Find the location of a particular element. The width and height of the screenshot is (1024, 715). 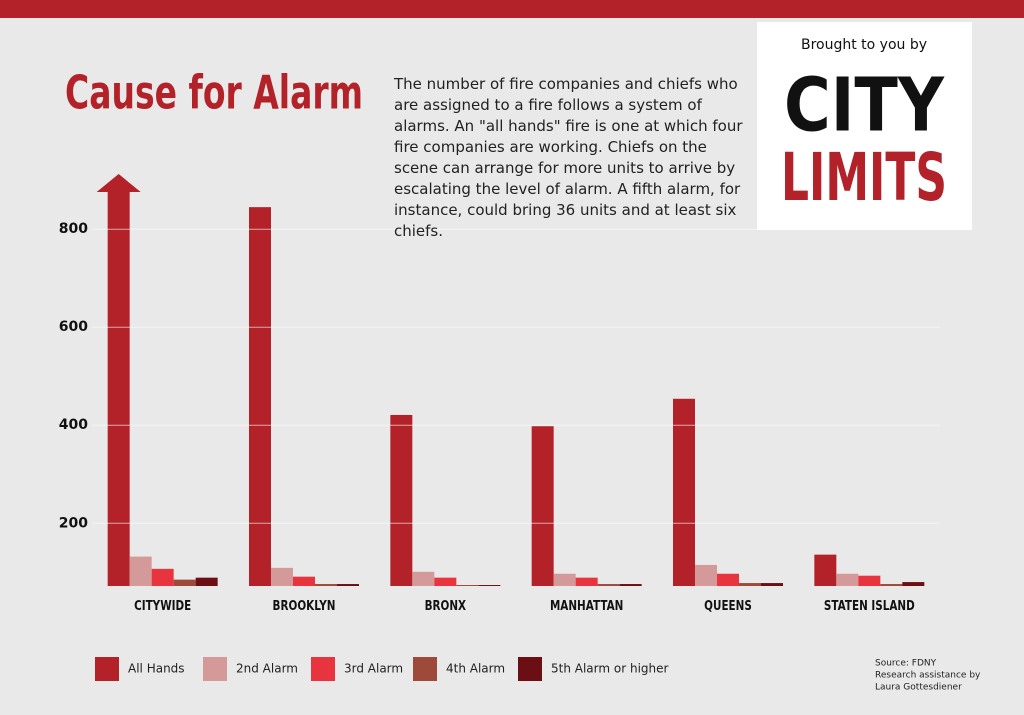

y-tick-label: 400 is located at coordinates (73, 425).